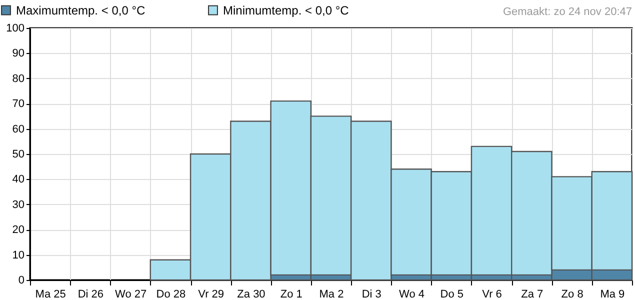 Image resolution: width=635 pixels, height=300 pixels. What do you see at coordinates (18, 230) in the screenshot?
I see `y-tick-label: 20` at bounding box center [18, 230].